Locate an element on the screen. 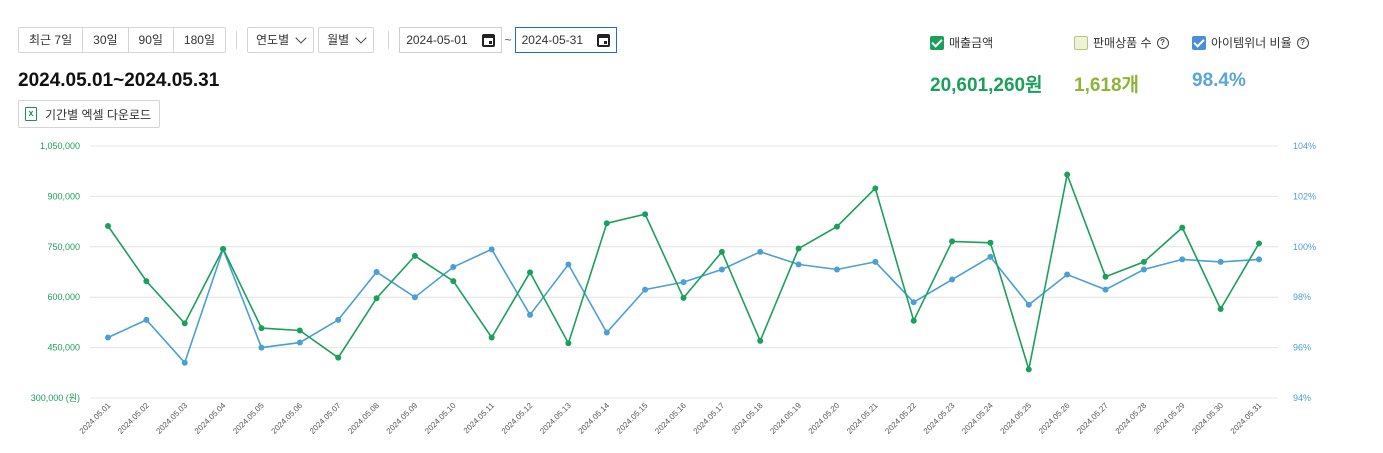  x-axis-tick-label: 2024.05.26 is located at coordinates (1054, 418).